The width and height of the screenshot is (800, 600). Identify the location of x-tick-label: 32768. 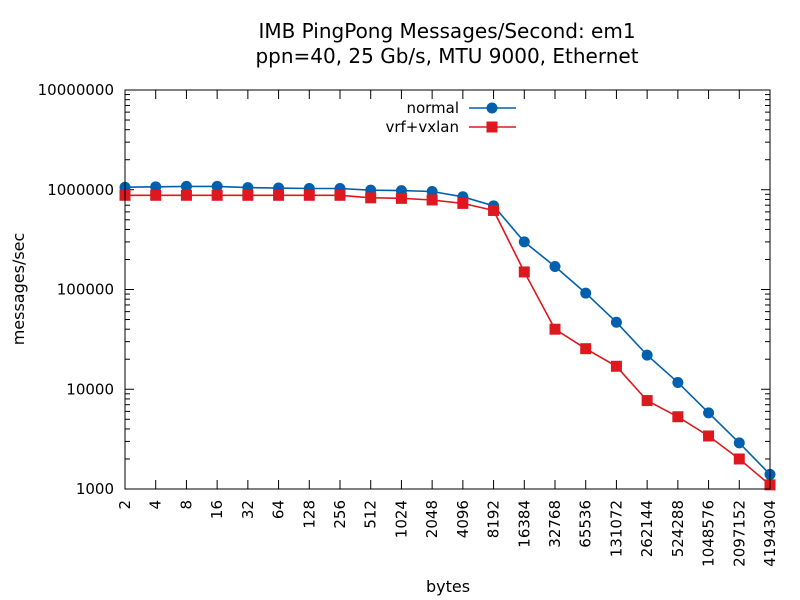
(555, 524).